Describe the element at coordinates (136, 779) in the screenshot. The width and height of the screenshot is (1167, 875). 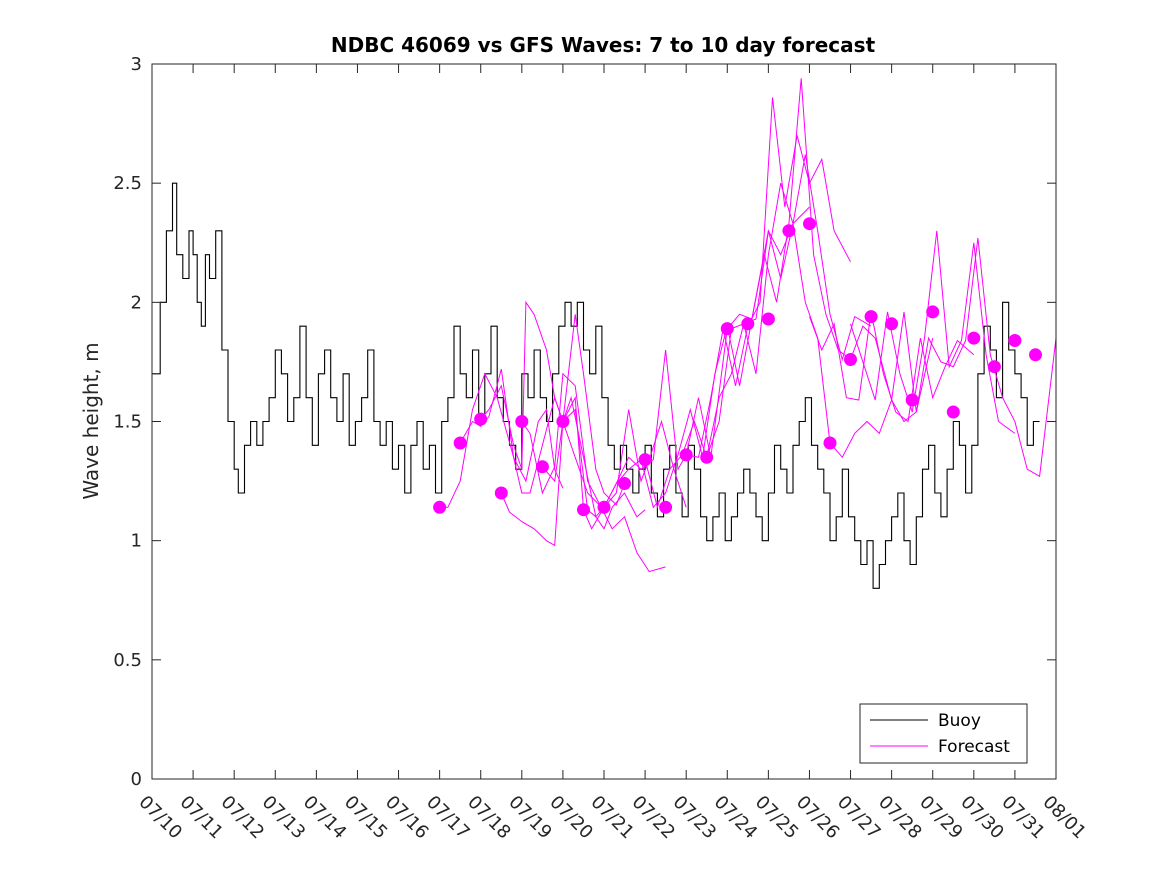
I see `y-tick-label: 0` at that location.